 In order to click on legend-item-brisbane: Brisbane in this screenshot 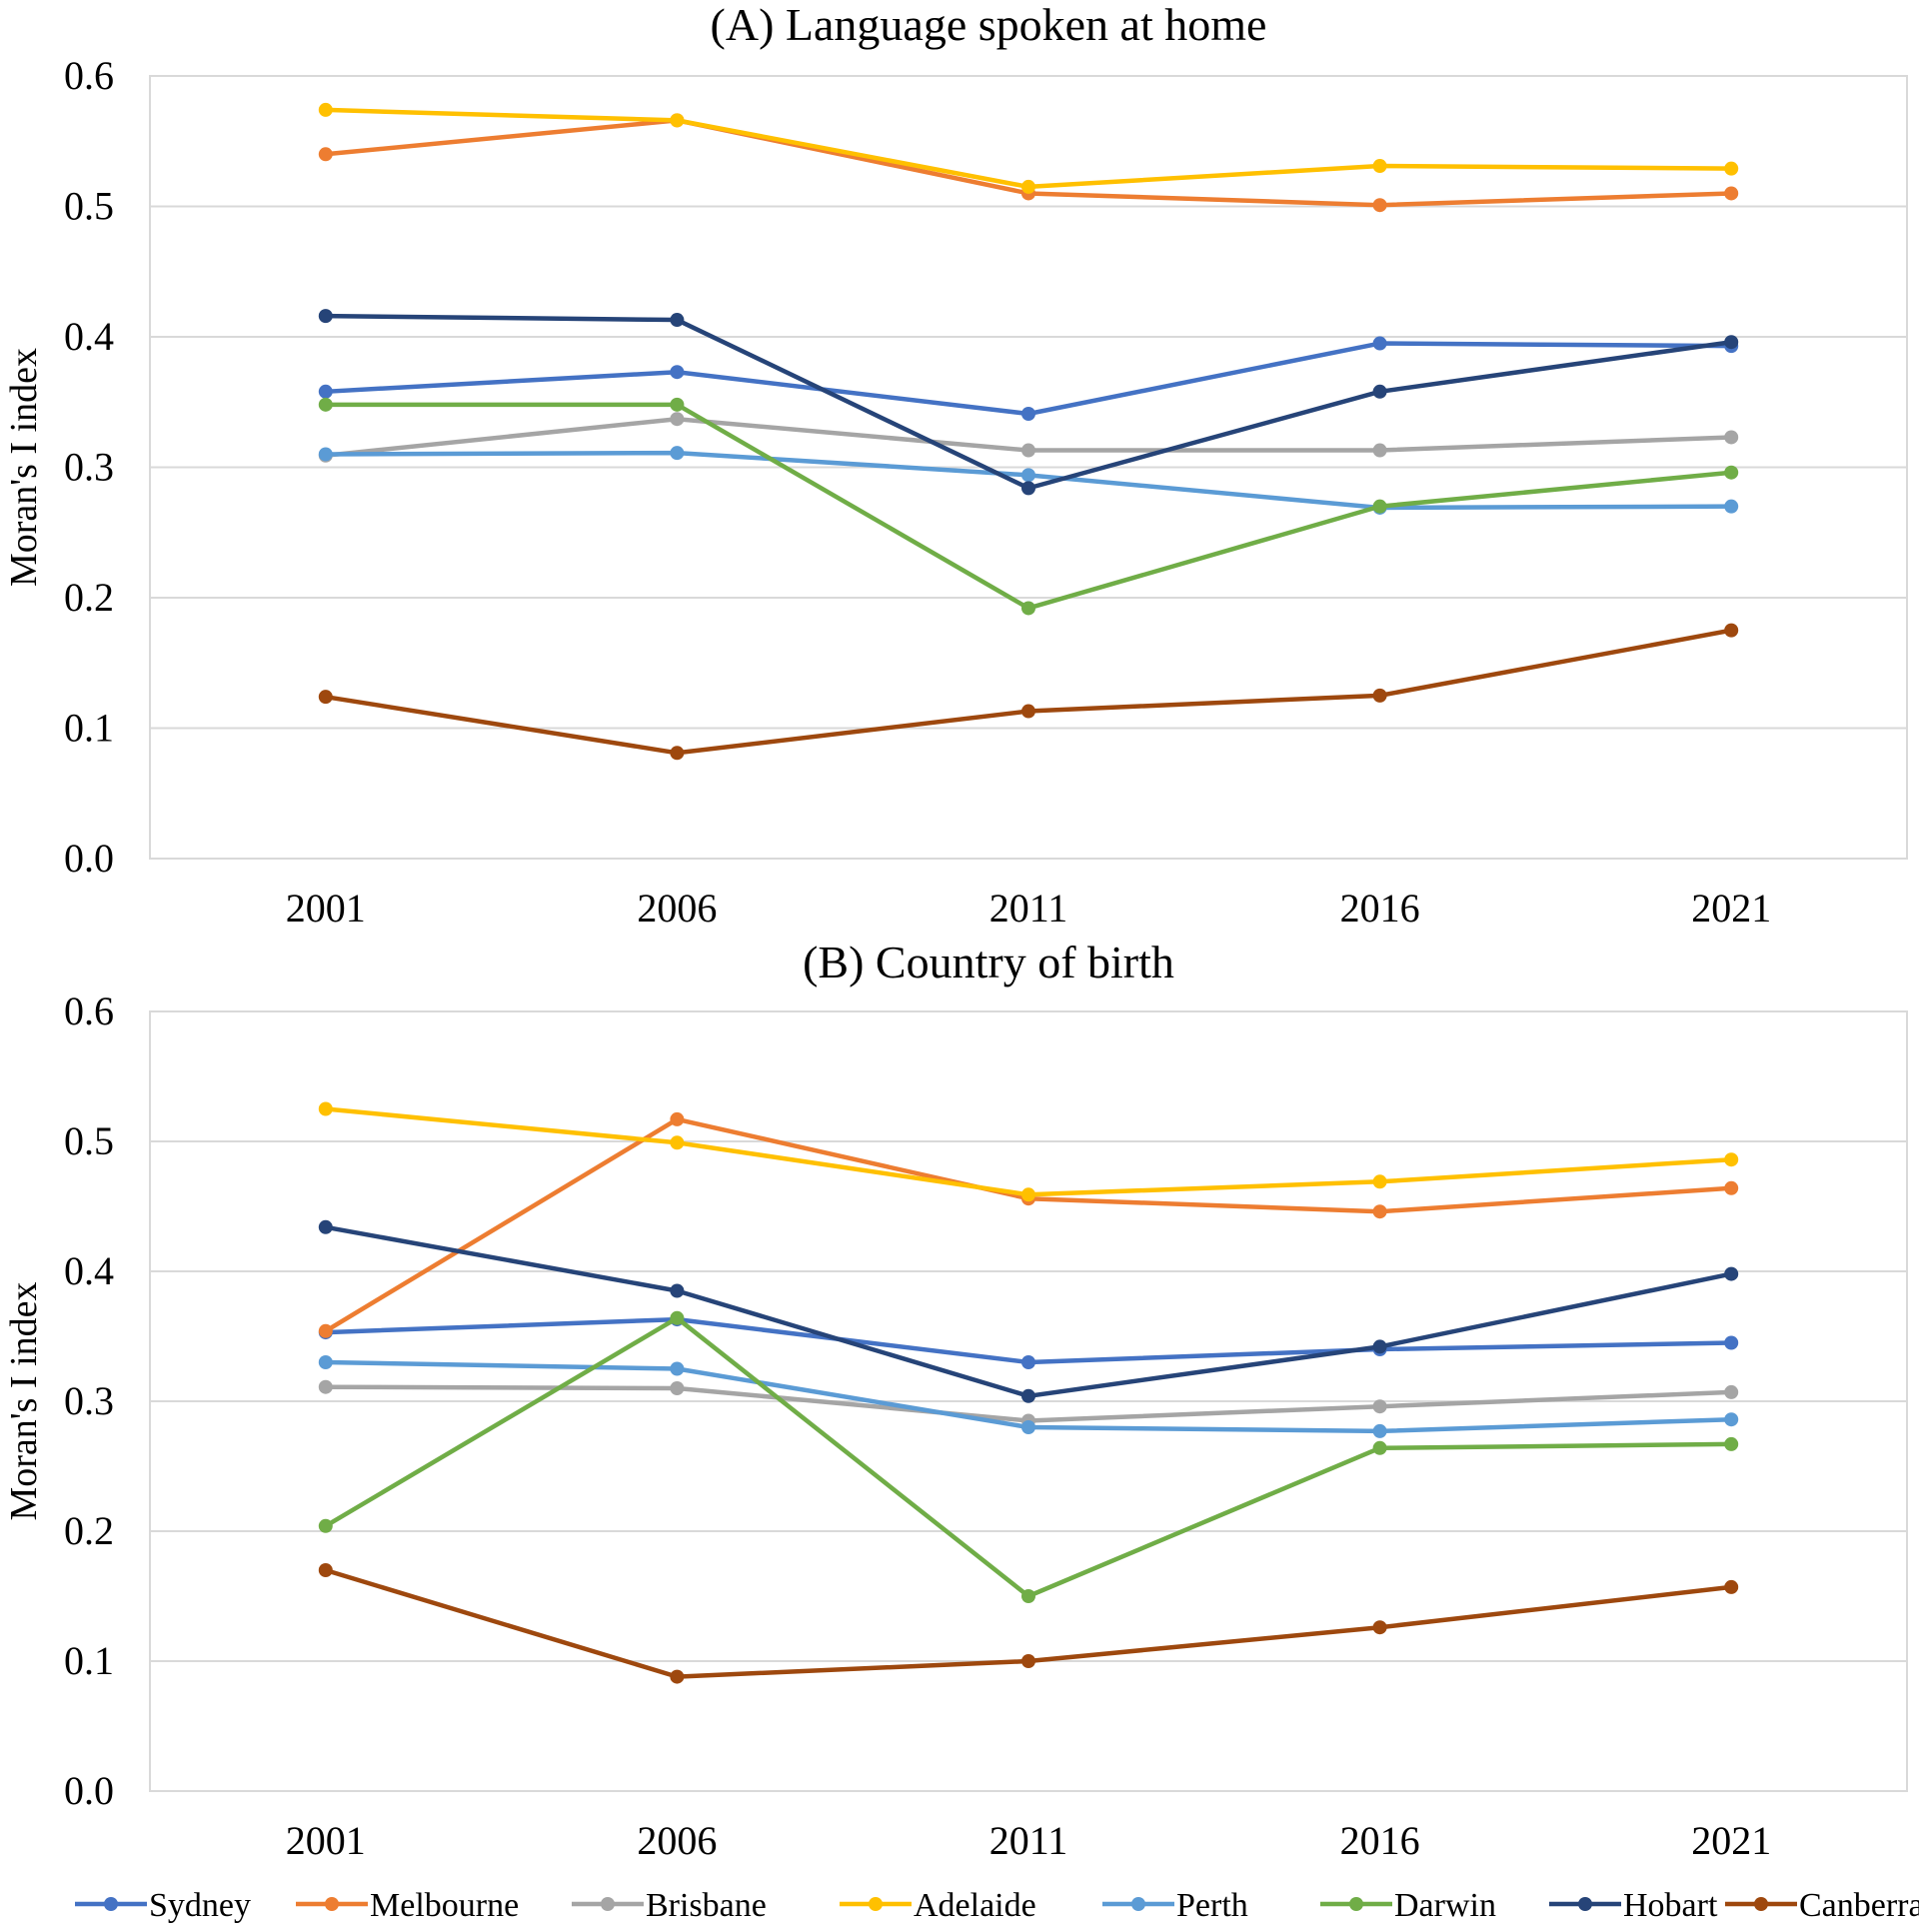, I will do `click(670, 1905)`.